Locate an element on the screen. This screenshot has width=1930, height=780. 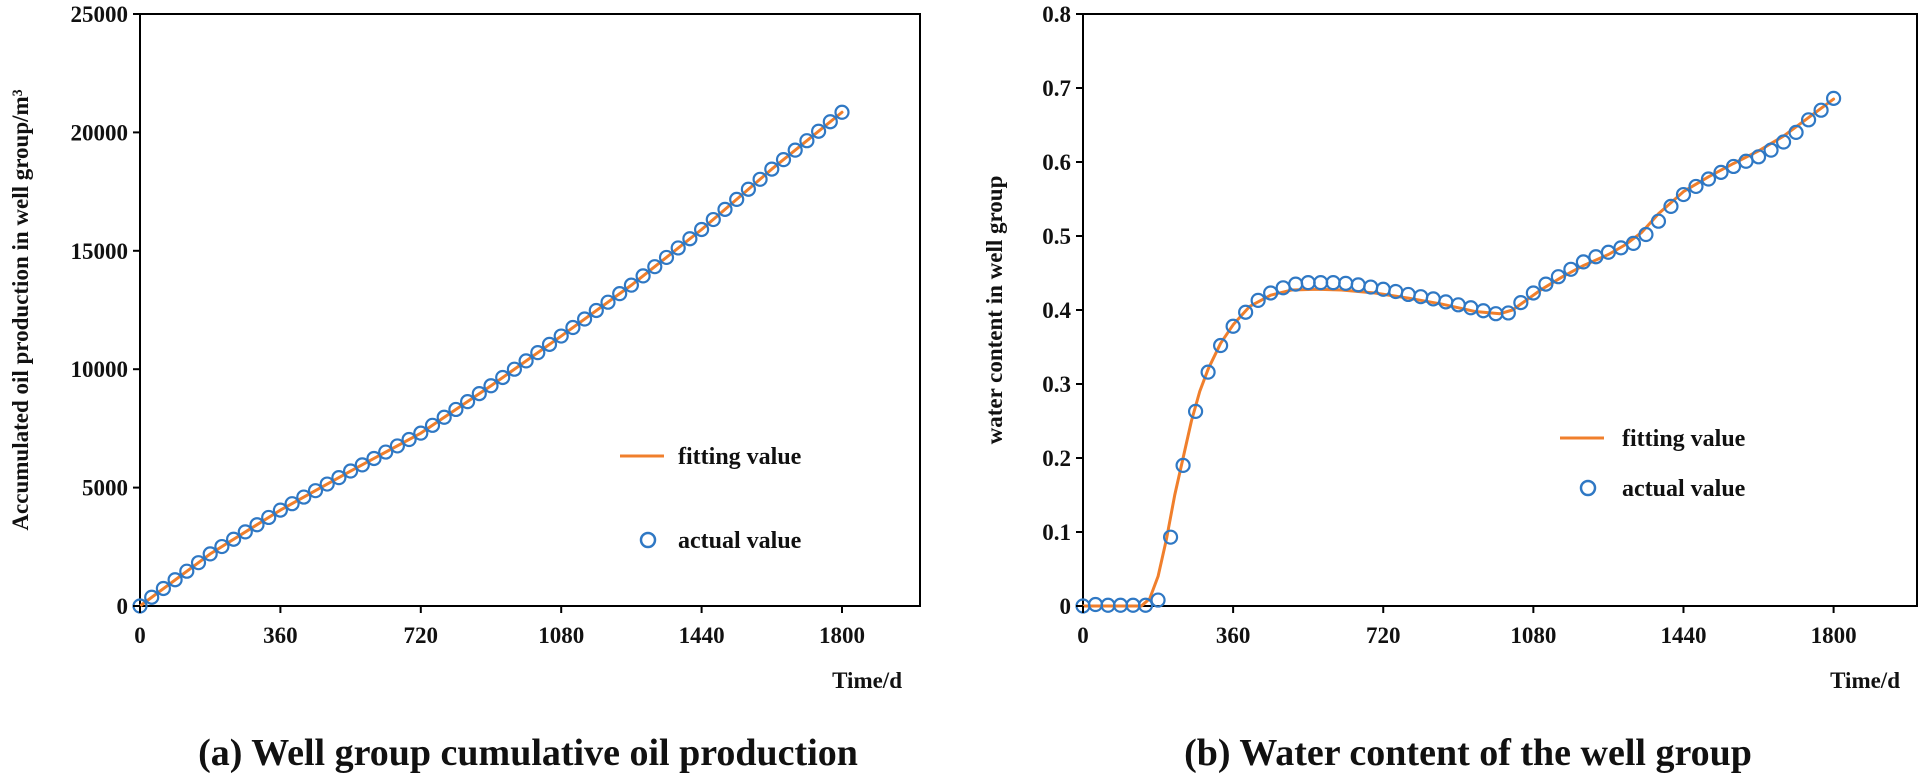
chart-b-y-tick-label: 0.2 is located at coordinates (1056, 458).